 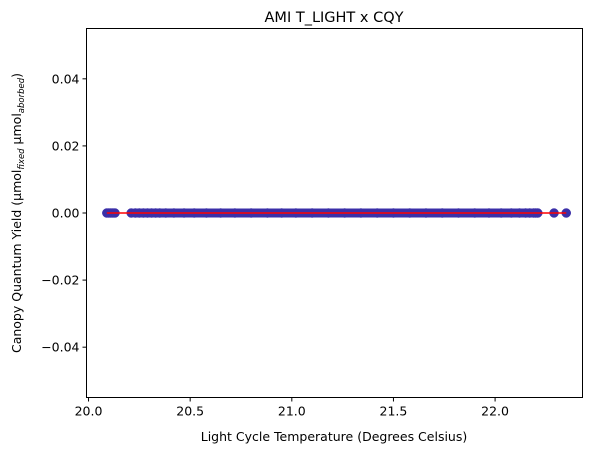 I want to click on y-axis-label-mid: μmol, so click(x=16, y=130).